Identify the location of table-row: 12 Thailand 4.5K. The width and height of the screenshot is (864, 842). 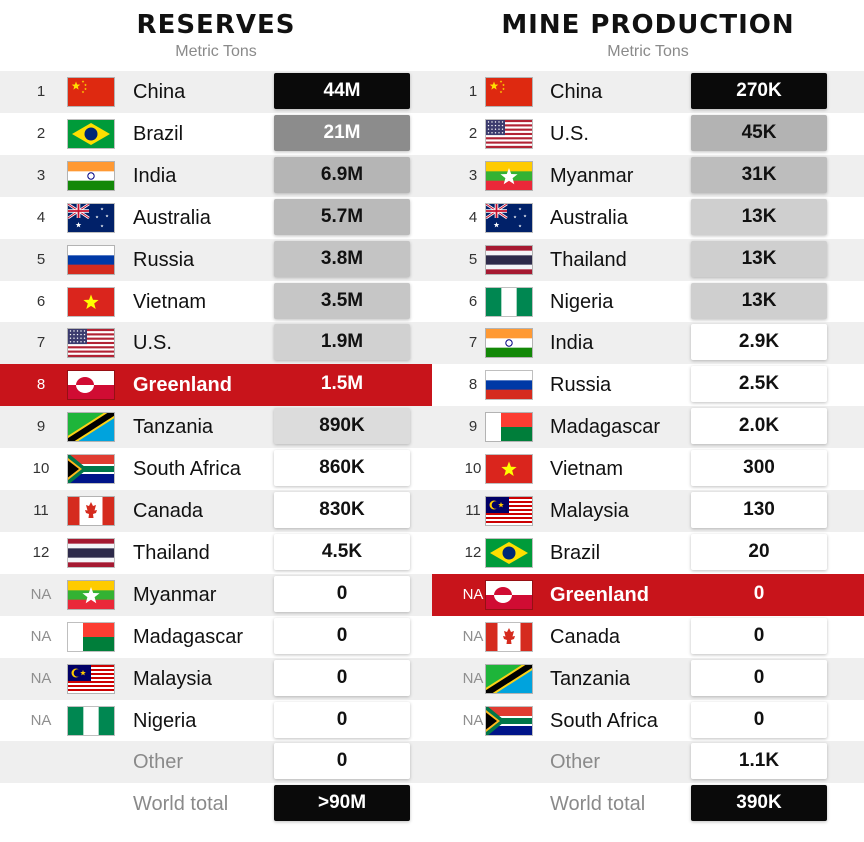
(216, 553).